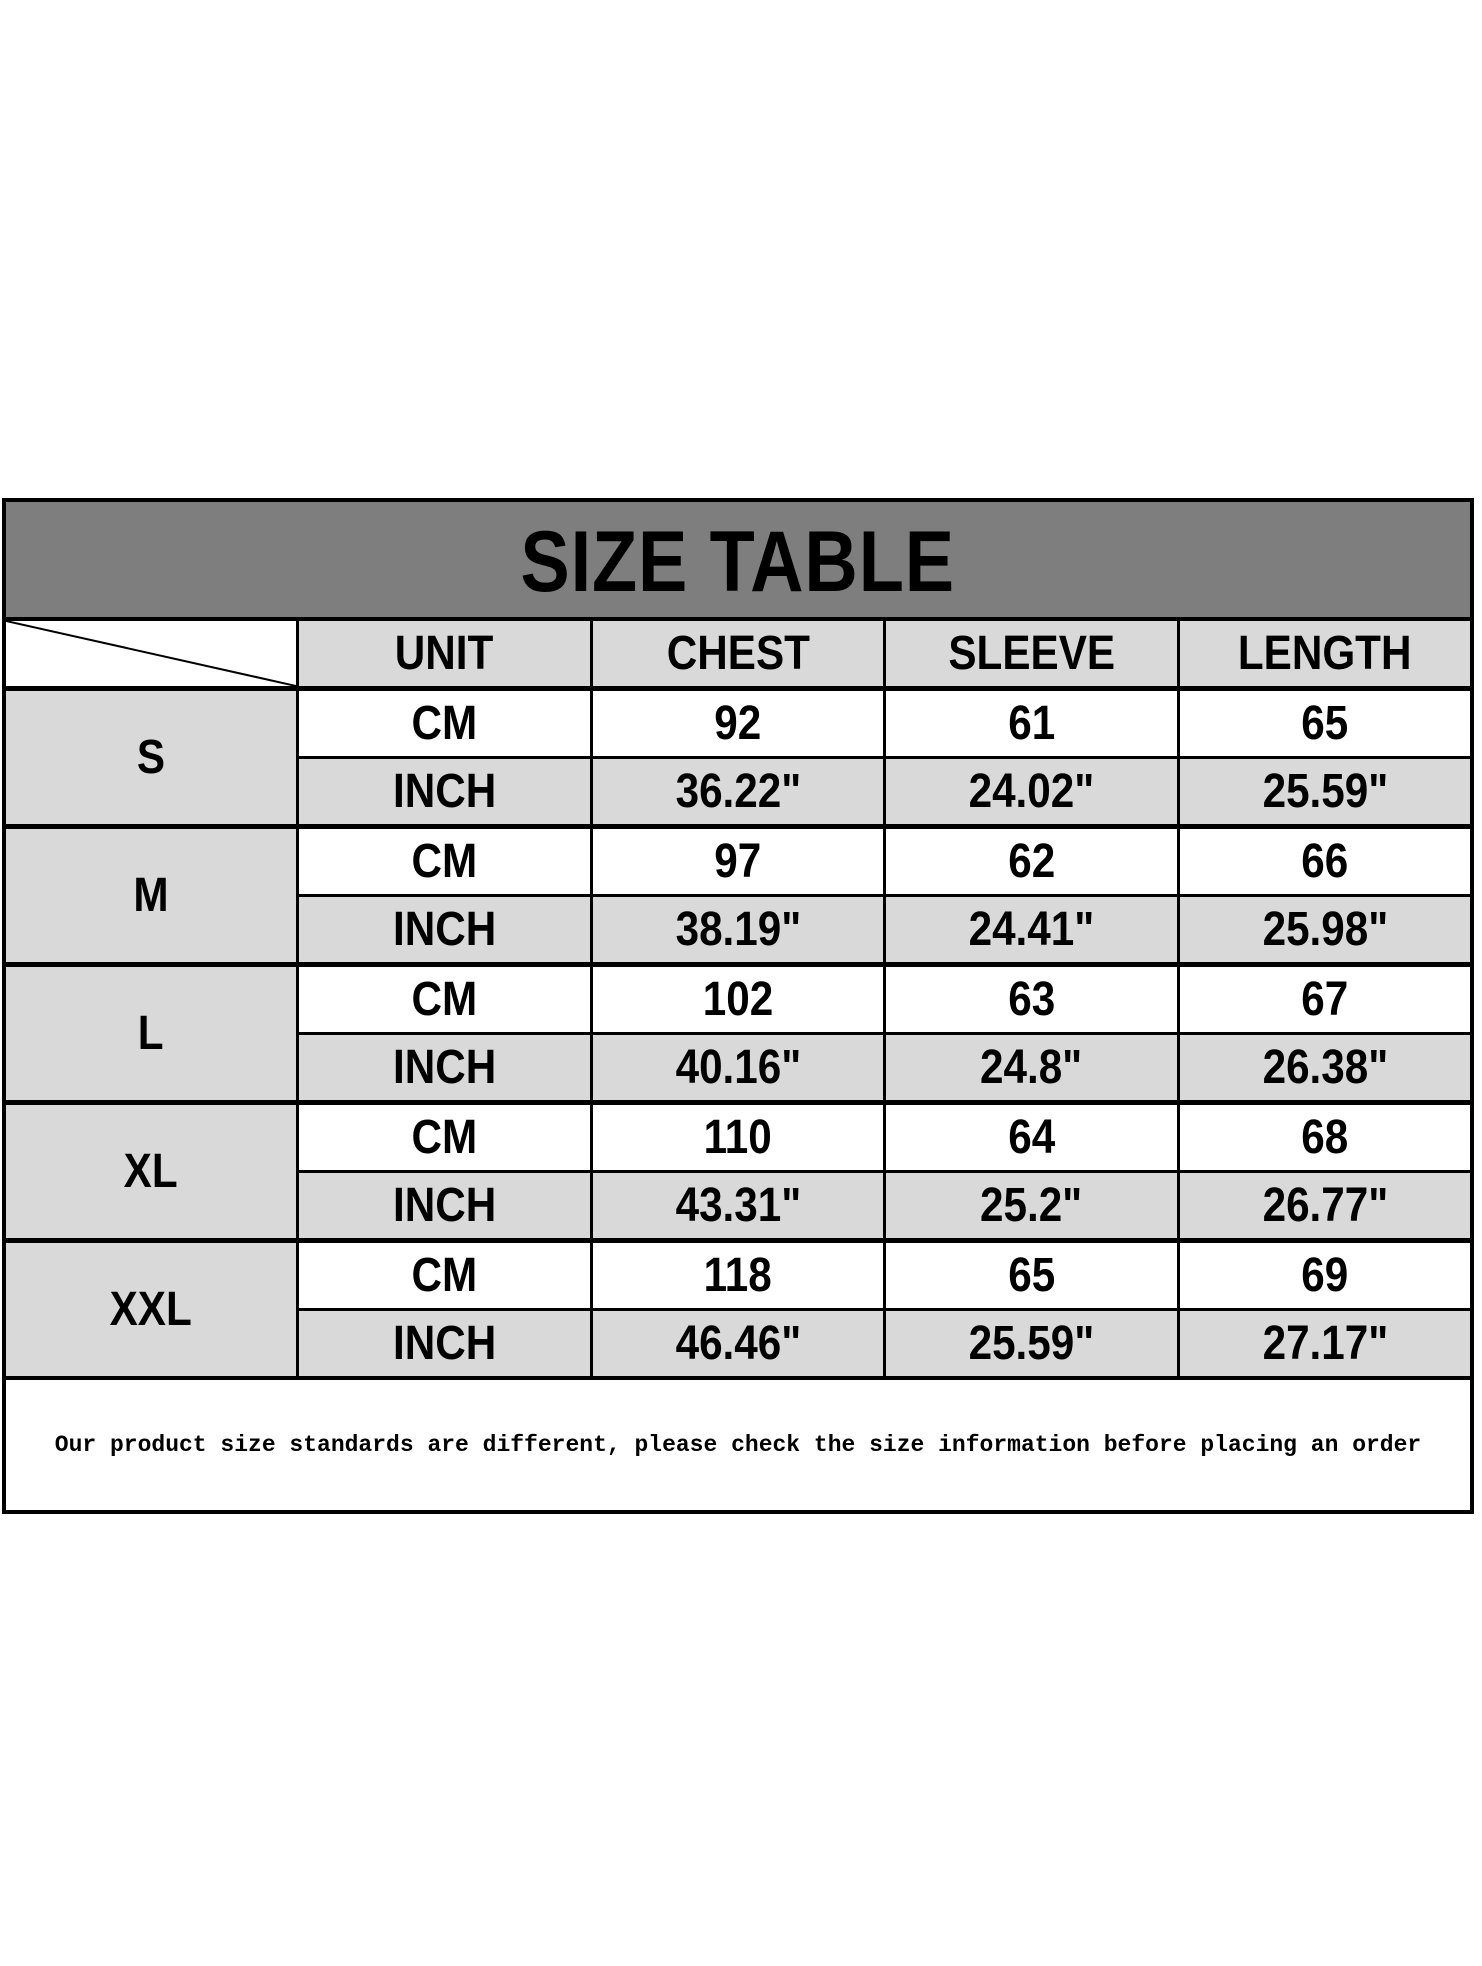 The height and width of the screenshot is (1966, 1482). What do you see at coordinates (1031, 1274) in the screenshot?
I see `value-xxl-cm-sleeve: 65` at bounding box center [1031, 1274].